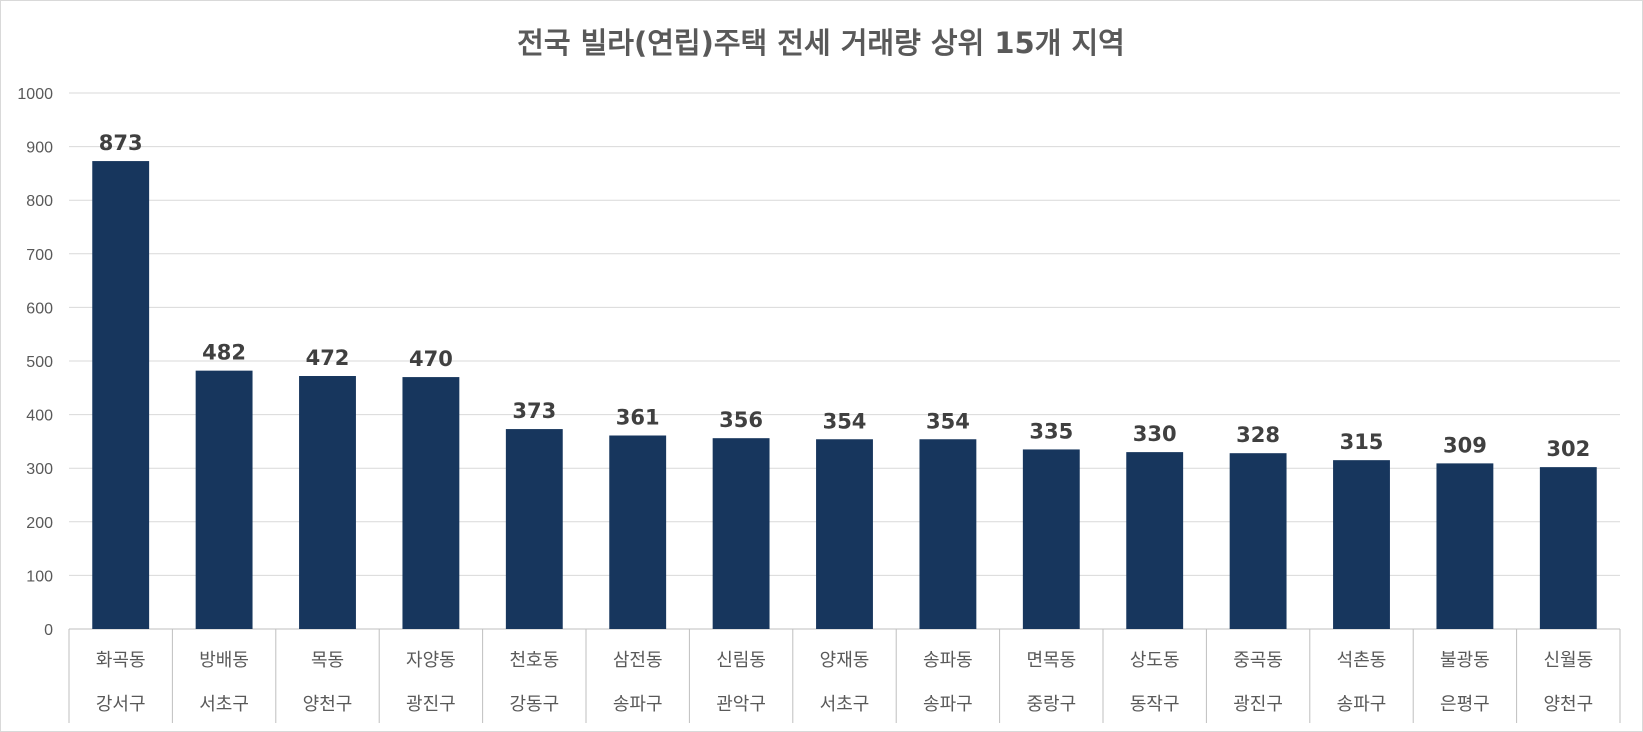  What do you see at coordinates (1465, 445) in the screenshot?
I see `data-label: 309` at bounding box center [1465, 445].